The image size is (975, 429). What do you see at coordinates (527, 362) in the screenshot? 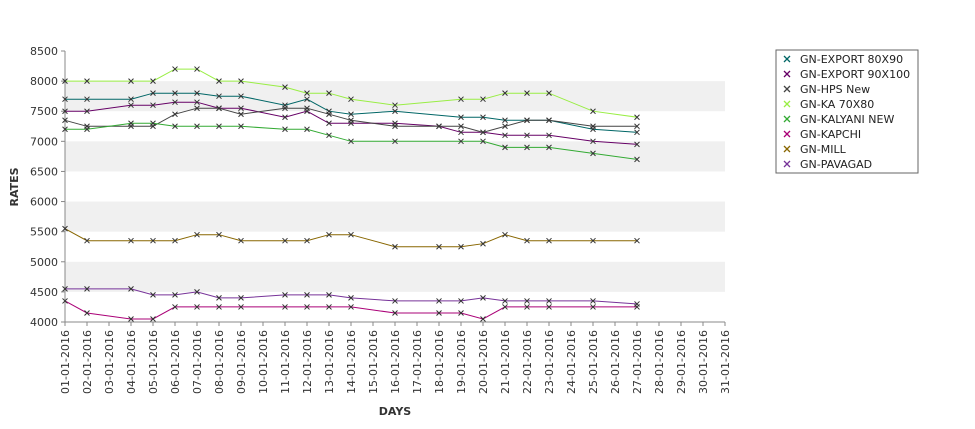
I see `x-tick-label: 22-01-2016` at bounding box center [527, 362].